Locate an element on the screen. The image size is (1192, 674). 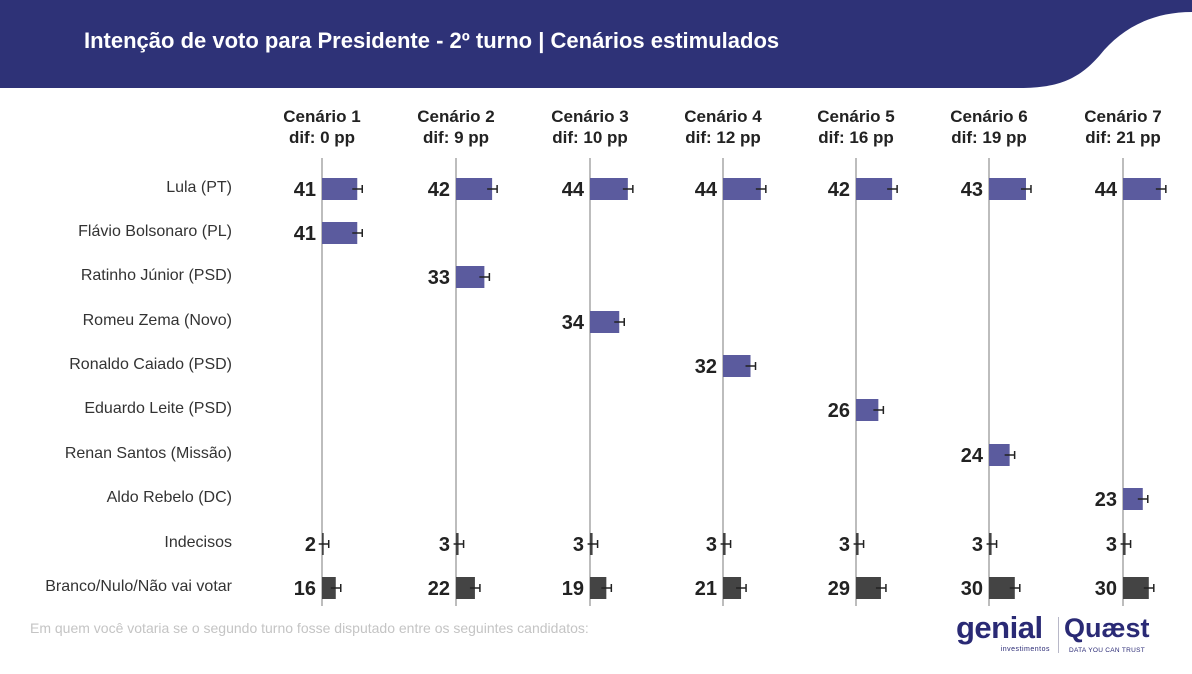
scenario-header-6: Cenário 6 dif: 19 pp is located at coordinates (989, 127).